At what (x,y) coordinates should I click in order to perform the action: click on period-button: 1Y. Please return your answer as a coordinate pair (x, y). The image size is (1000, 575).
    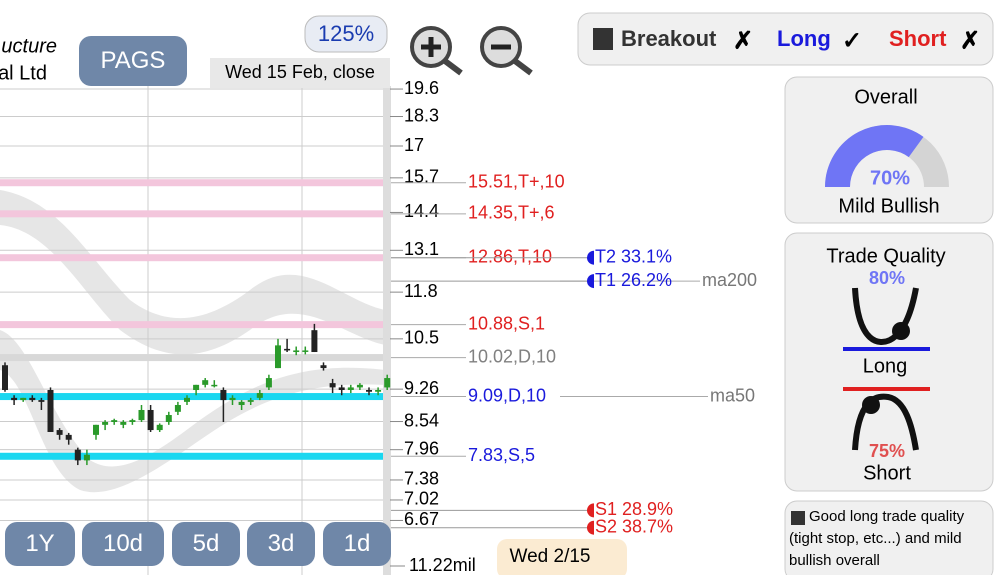
    Looking at the image, I should click on (40, 544).